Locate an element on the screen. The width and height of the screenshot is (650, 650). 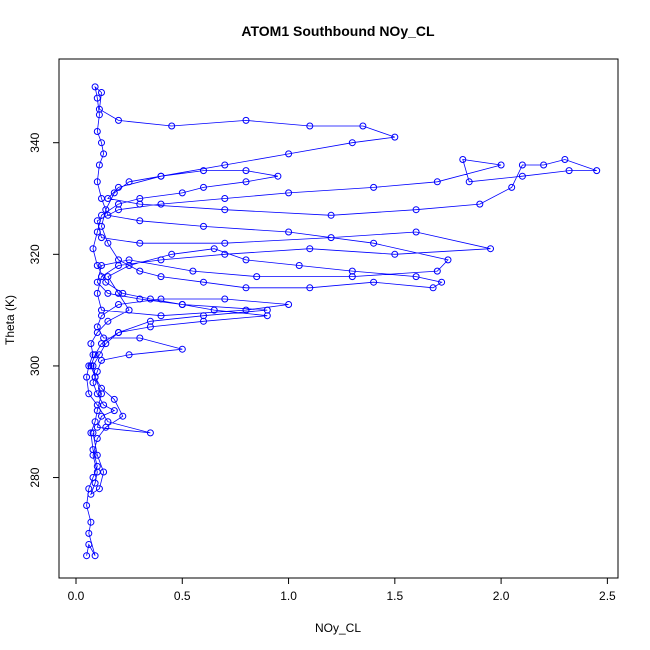
x-axis: 0.0 0.5 1.0 1.5 2.0 2.5 is located at coordinates (342, 590).